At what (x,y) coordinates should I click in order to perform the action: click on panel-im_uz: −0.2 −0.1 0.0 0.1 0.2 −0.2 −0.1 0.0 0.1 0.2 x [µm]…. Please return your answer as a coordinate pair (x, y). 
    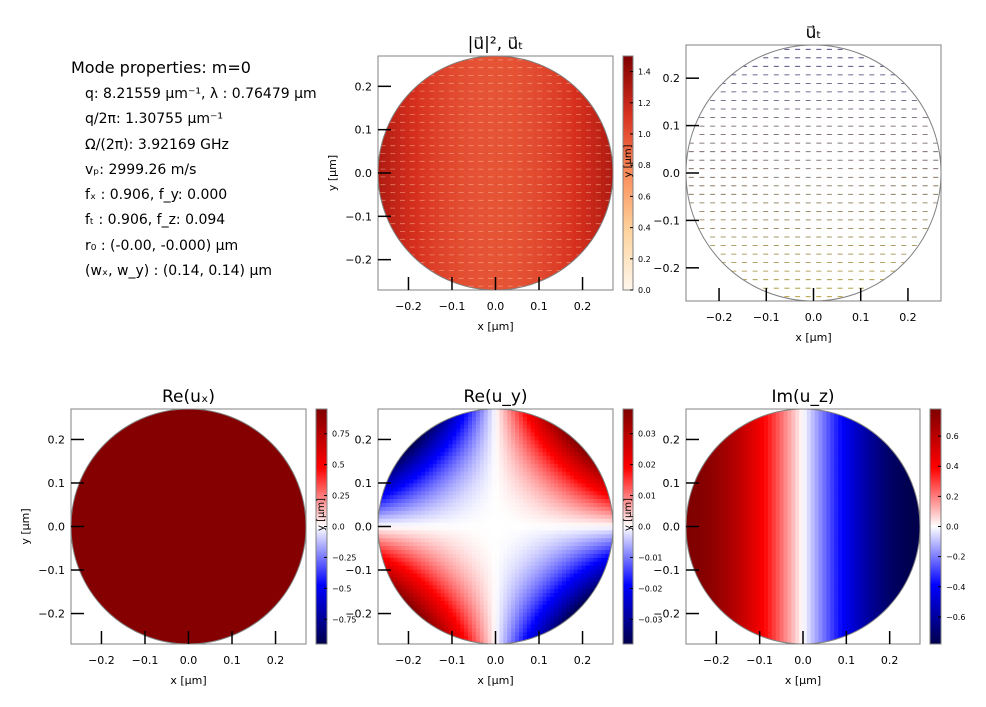
    Looking at the image, I should click on (809, 537).